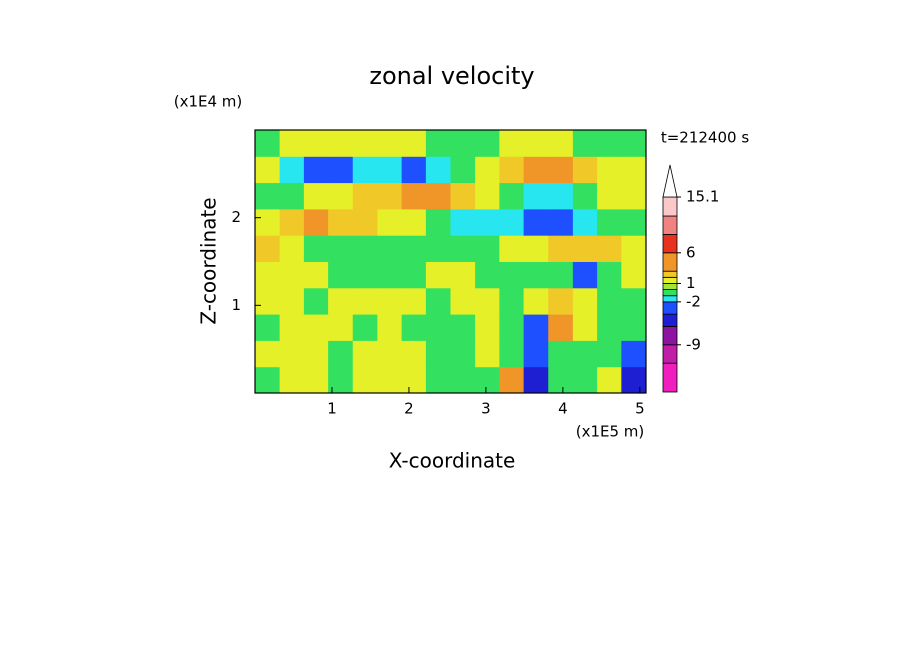 The width and height of the screenshot is (904, 654). I want to click on y-tick-label: 1, so click(236, 305).